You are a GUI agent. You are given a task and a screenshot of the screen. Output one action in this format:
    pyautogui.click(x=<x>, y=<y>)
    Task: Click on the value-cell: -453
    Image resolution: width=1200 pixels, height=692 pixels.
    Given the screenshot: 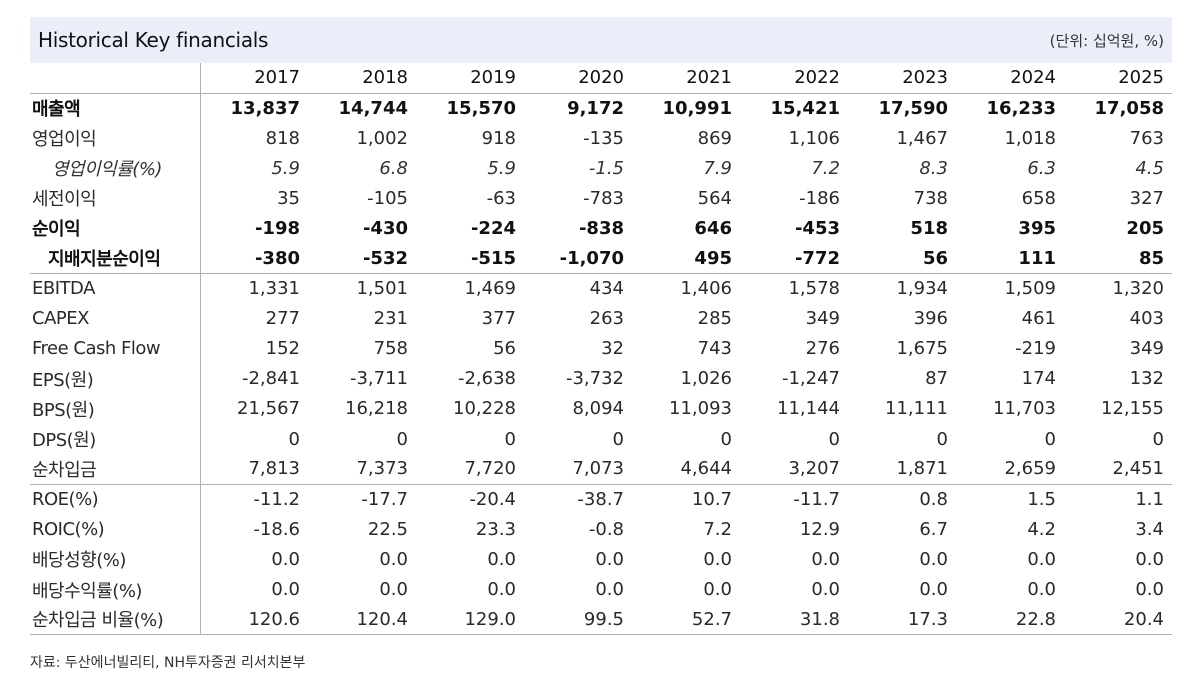 What is the action you would take?
    pyautogui.click(x=817, y=228)
    